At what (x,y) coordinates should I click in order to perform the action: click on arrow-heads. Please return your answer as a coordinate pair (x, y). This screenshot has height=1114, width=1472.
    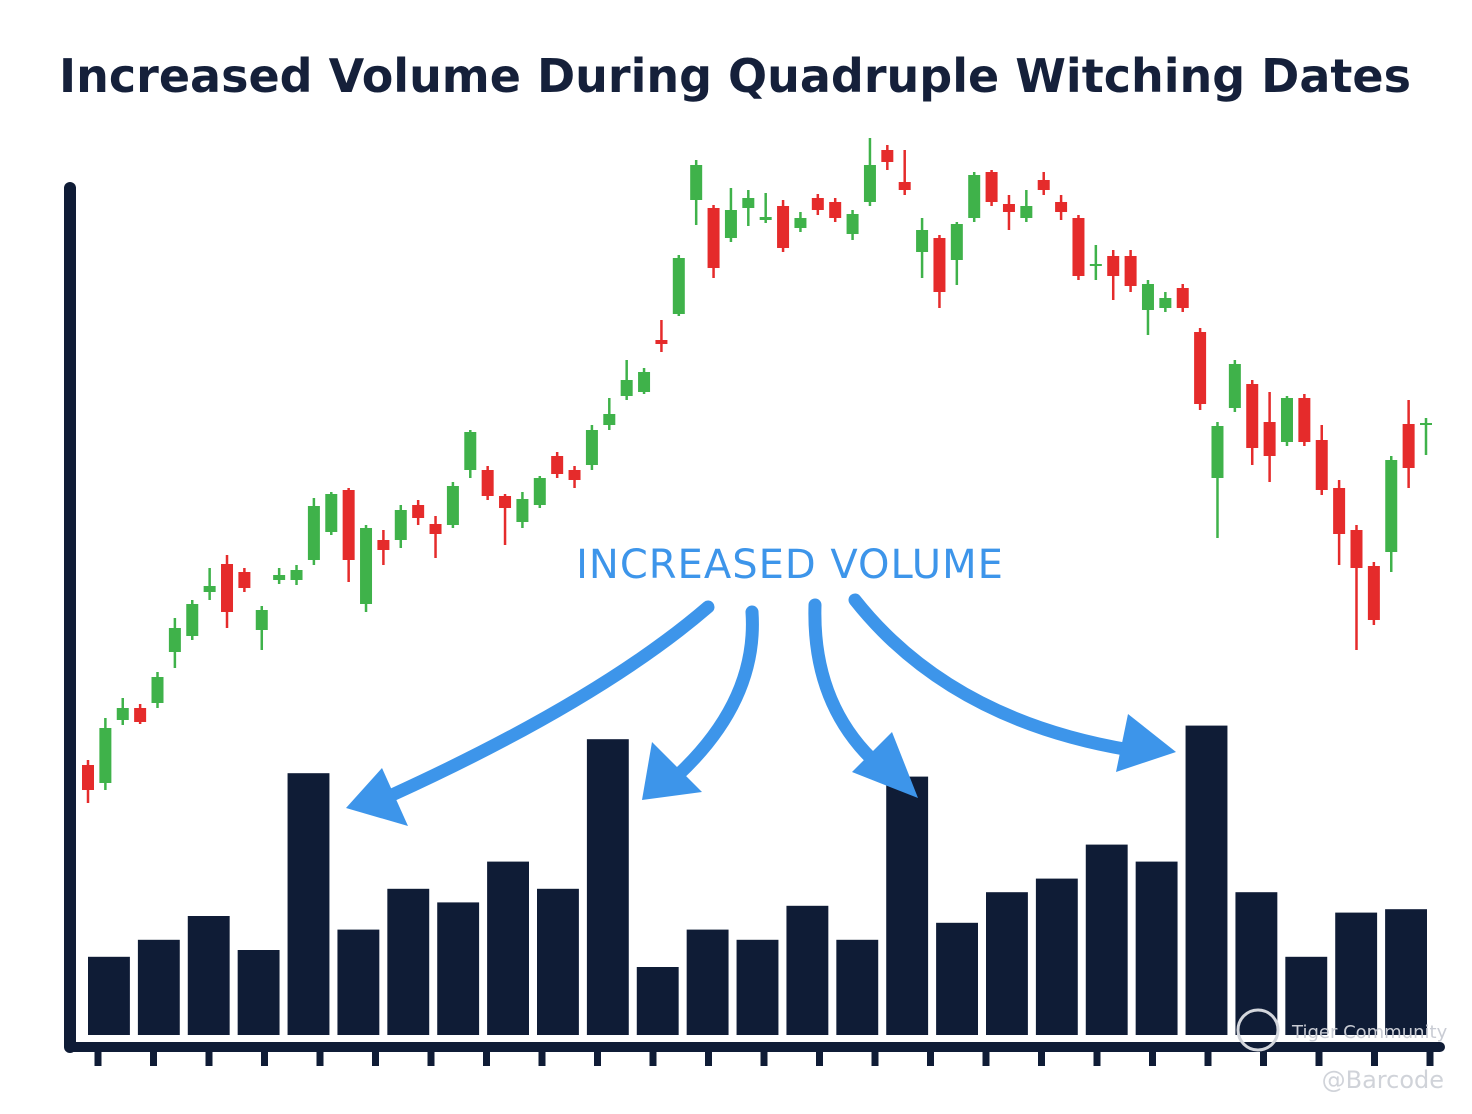
    Looking at the image, I should click on (761, 770).